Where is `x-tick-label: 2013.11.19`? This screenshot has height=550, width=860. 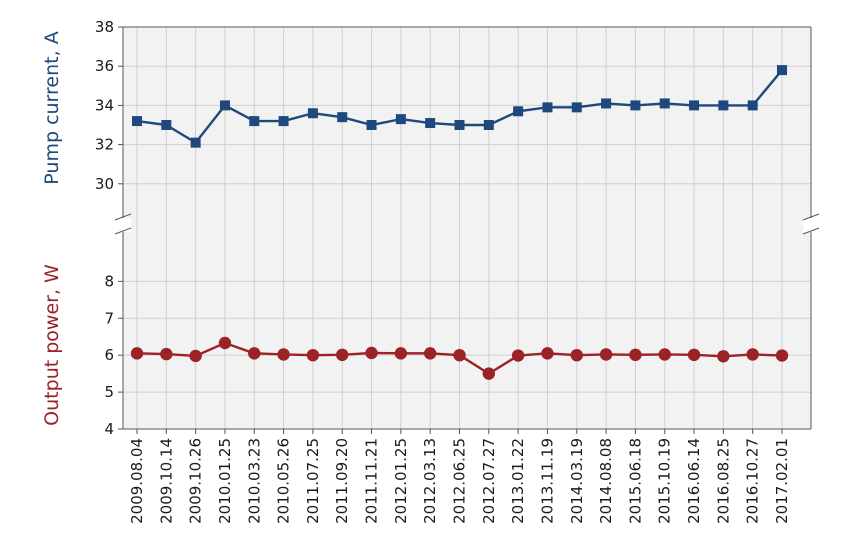 x-tick-label: 2013.11.19 is located at coordinates (547, 481).